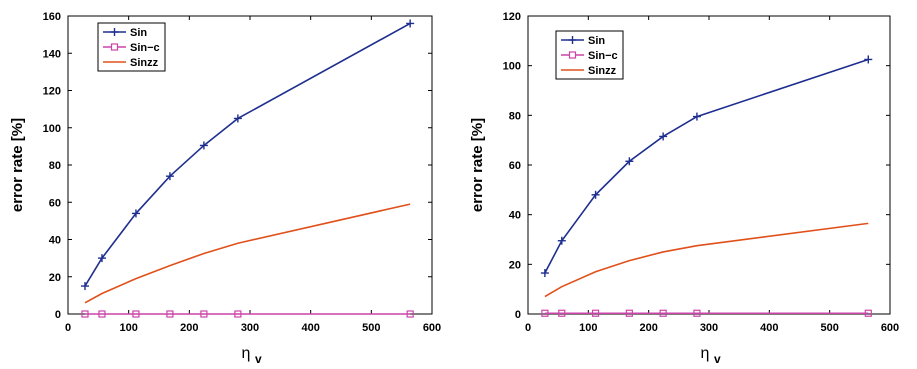 This screenshot has height=369, width=917. Describe the element at coordinates (52, 17) in the screenshot. I see `y-tick-label: 160` at that location.